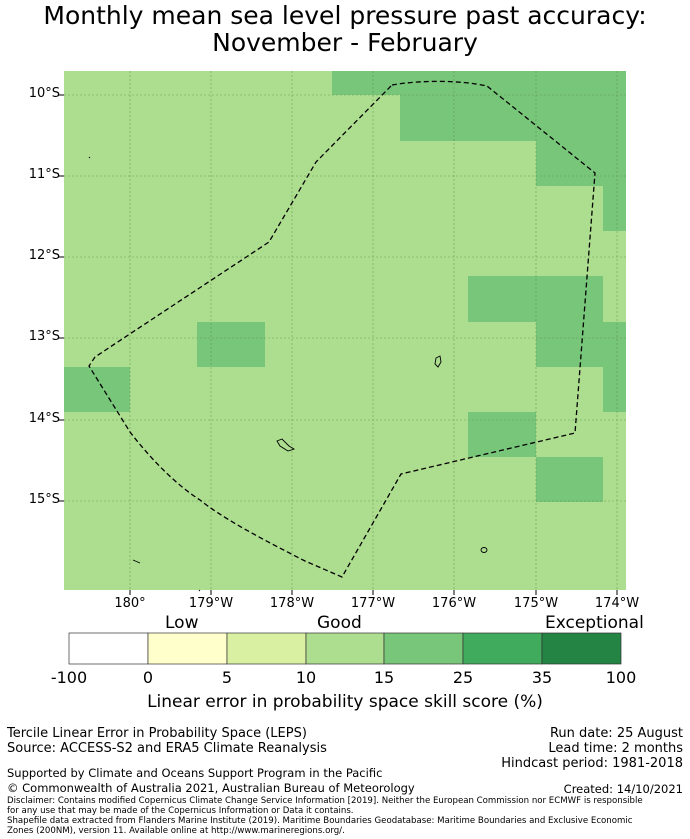  What do you see at coordinates (536, 603) in the screenshot?
I see `lon-label: 175°W` at bounding box center [536, 603].